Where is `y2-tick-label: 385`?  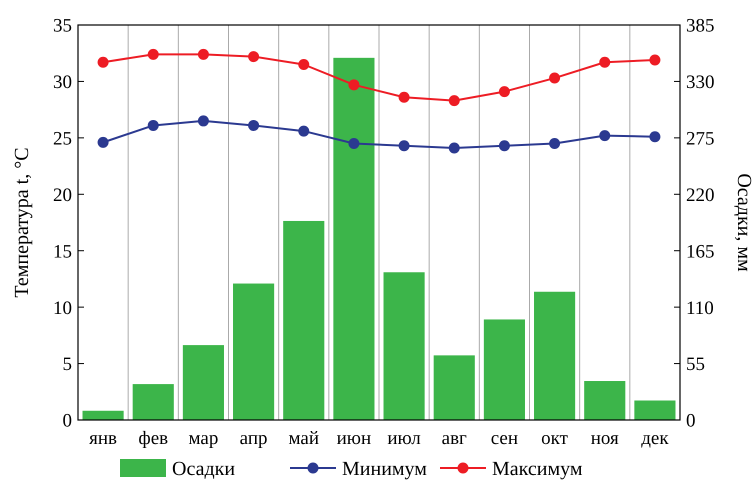
y2-tick-label: 385 is located at coordinates (700, 26).